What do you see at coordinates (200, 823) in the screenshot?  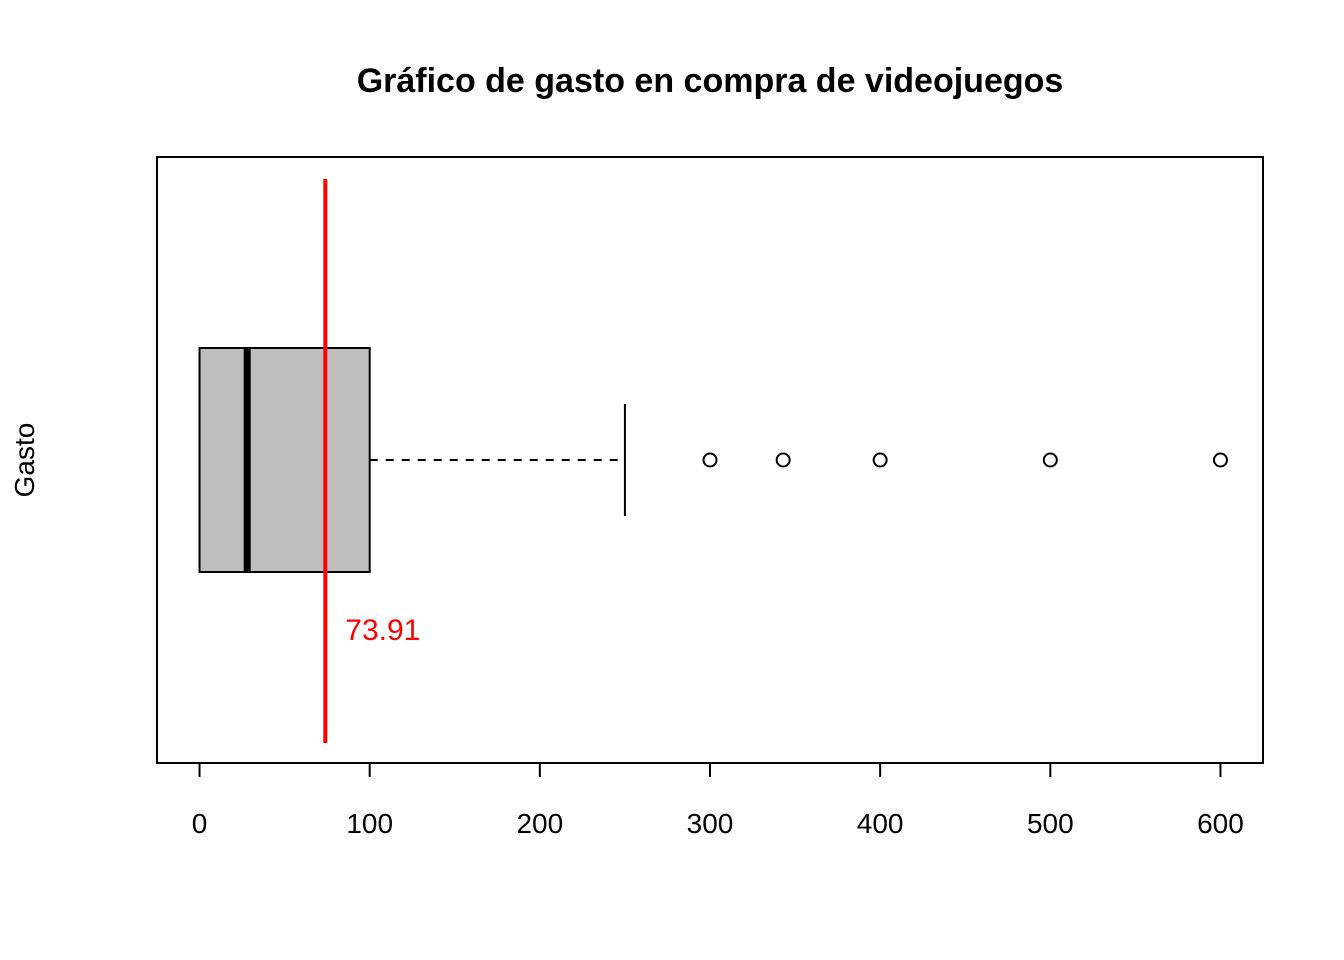 I see `x-tick-label: 0` at bounding box center [200, 823].